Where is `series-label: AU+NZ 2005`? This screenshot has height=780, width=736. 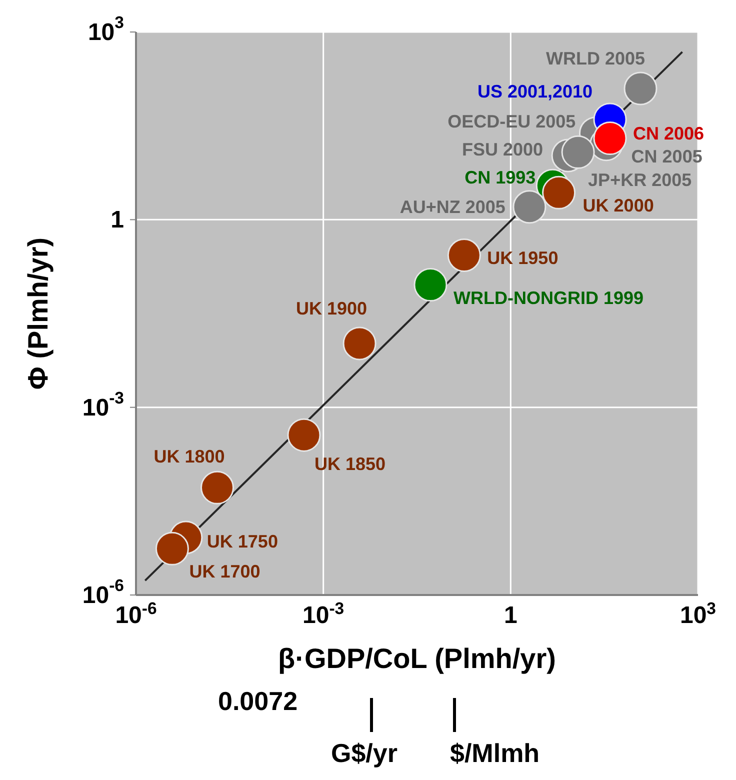 series-label: AU+NZ 2005 is located at coordinates (453, 206).